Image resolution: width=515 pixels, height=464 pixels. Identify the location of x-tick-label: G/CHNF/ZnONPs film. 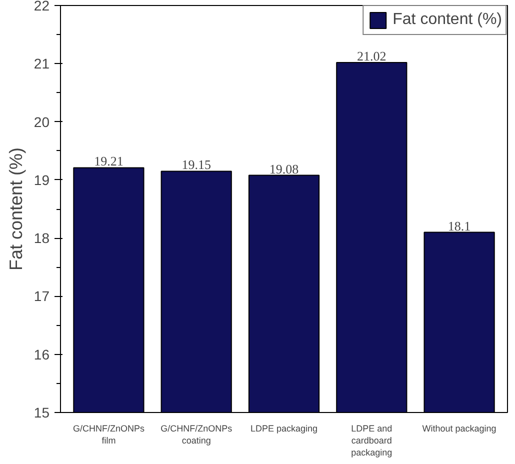
(108, 435).